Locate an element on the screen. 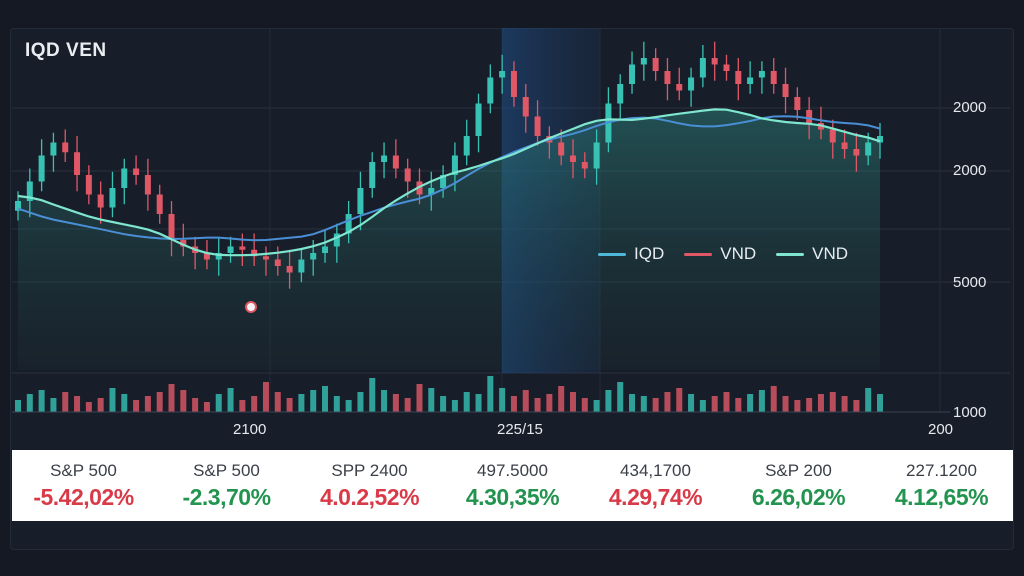  legend-label: VND is located at coordinates (738, 253).